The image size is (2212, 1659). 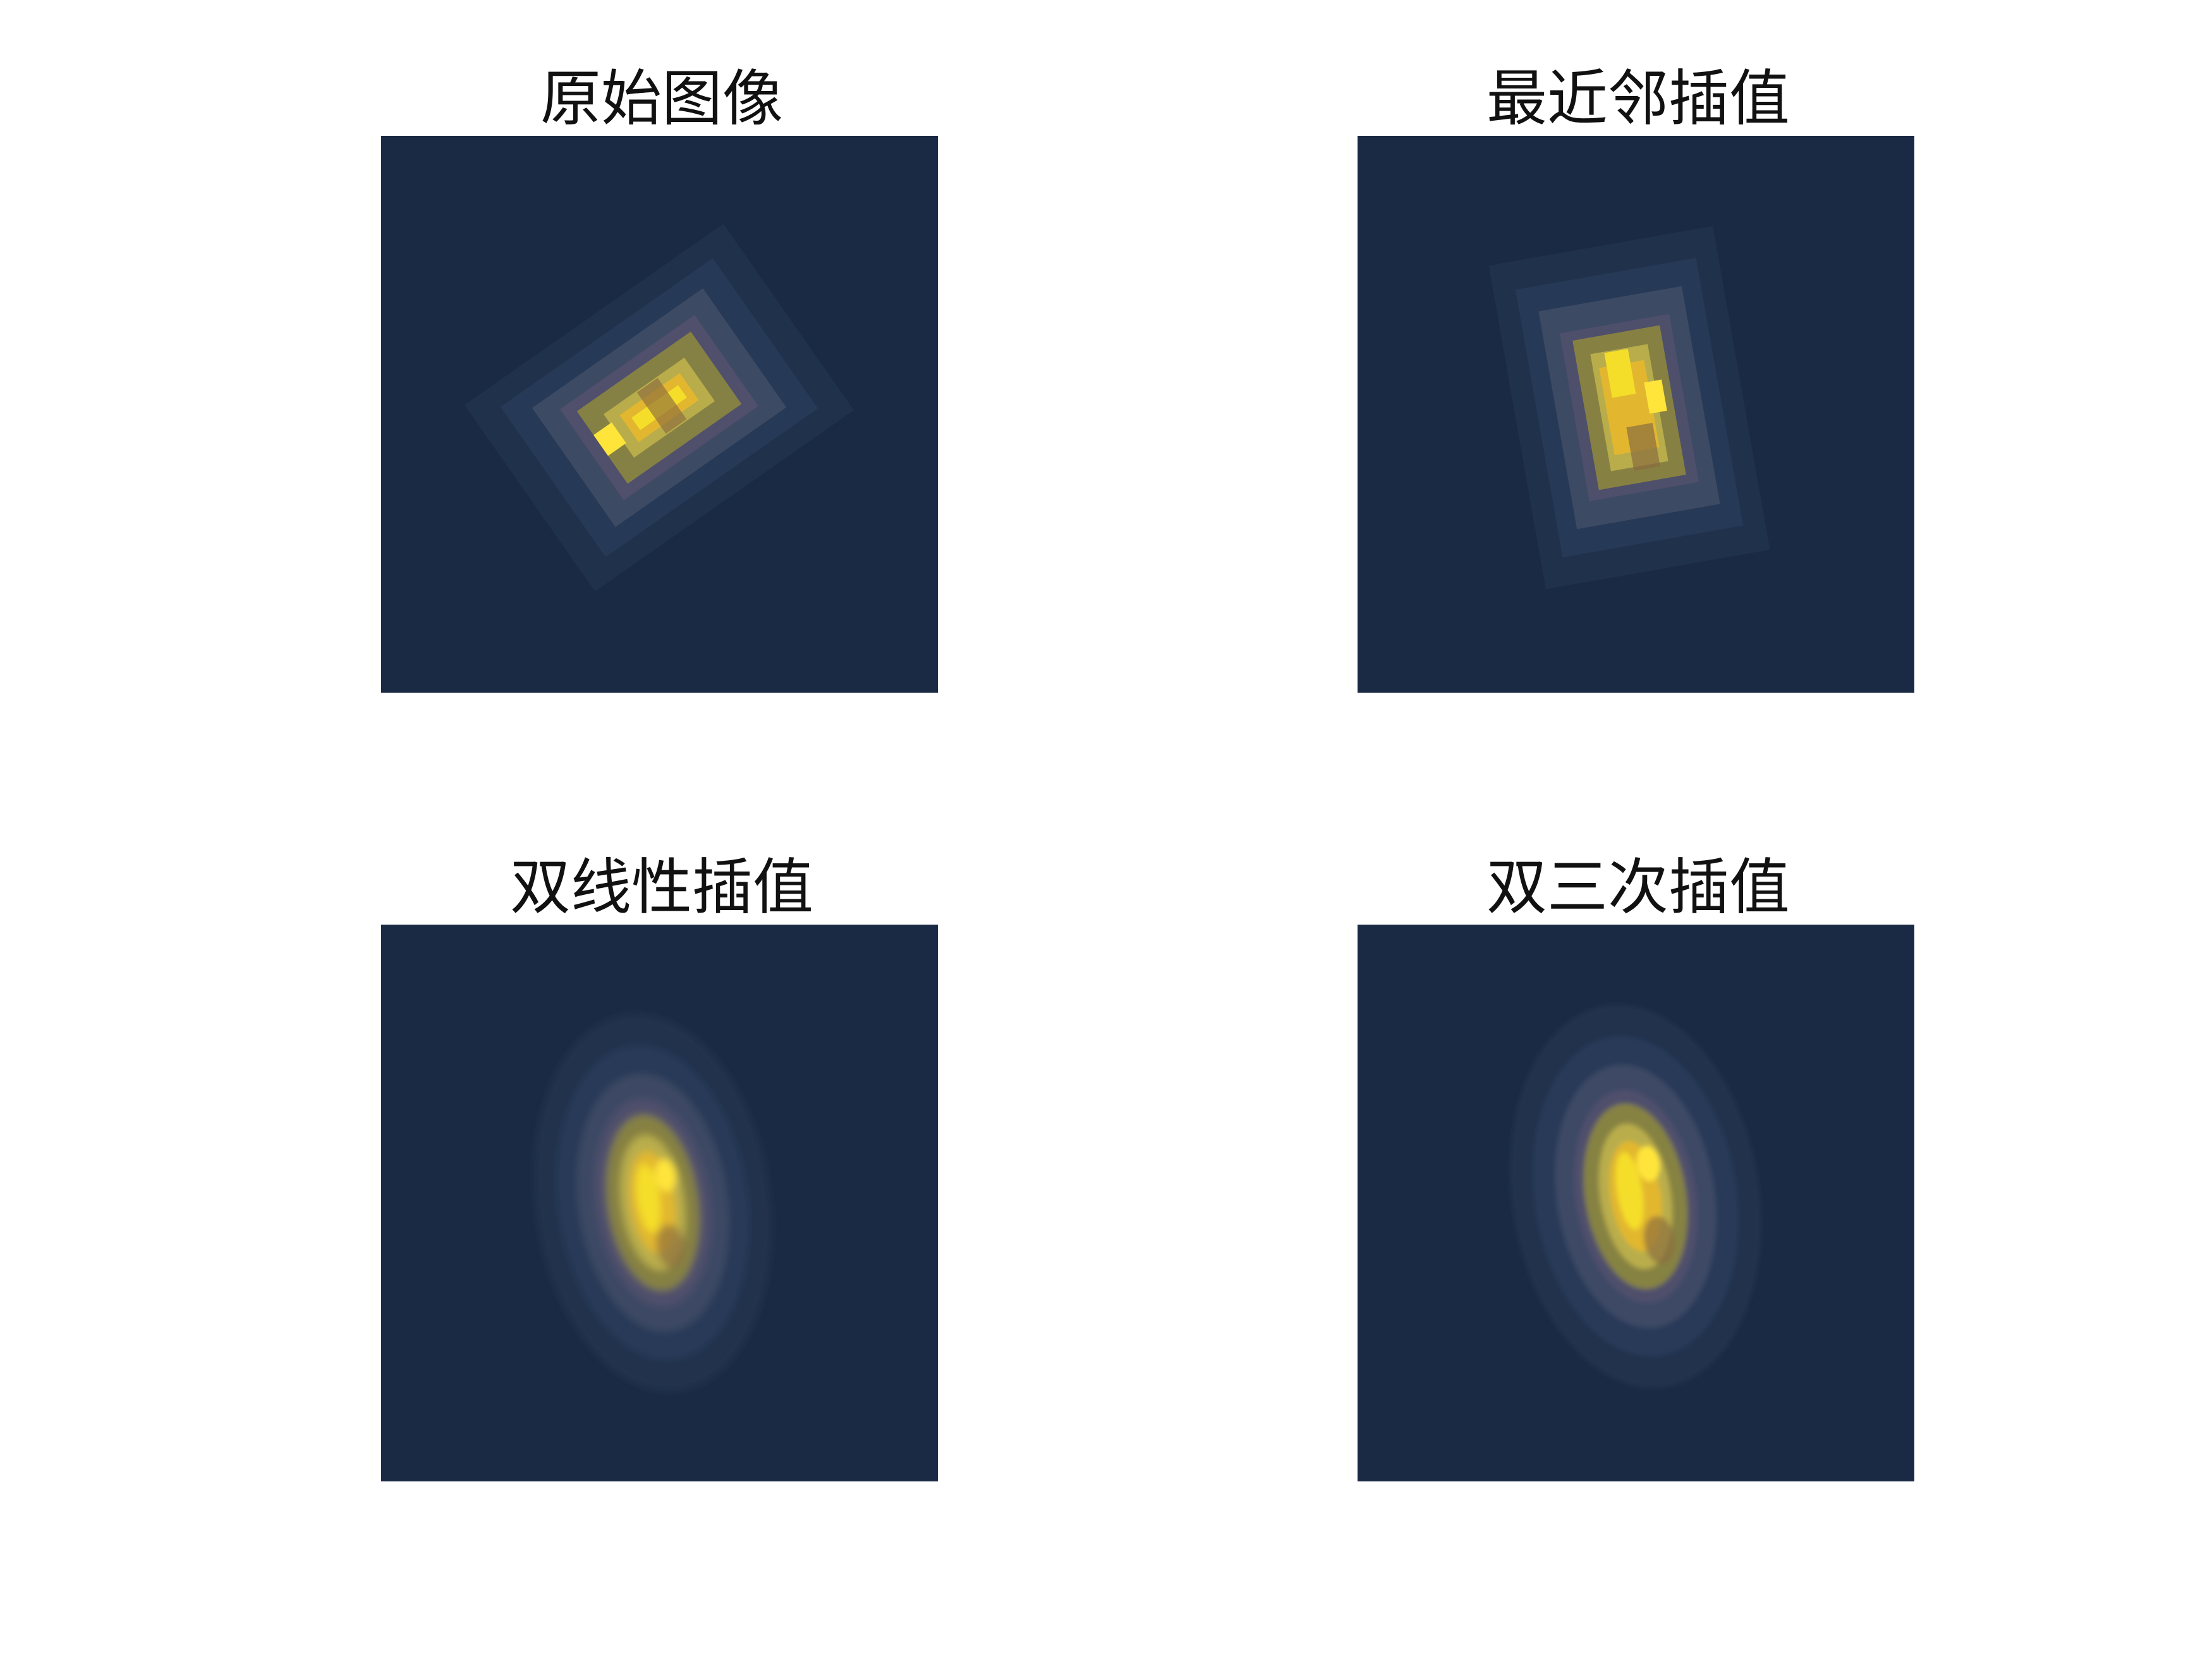 I want to click on image-bicubic, so click(x=1636, y=1203).